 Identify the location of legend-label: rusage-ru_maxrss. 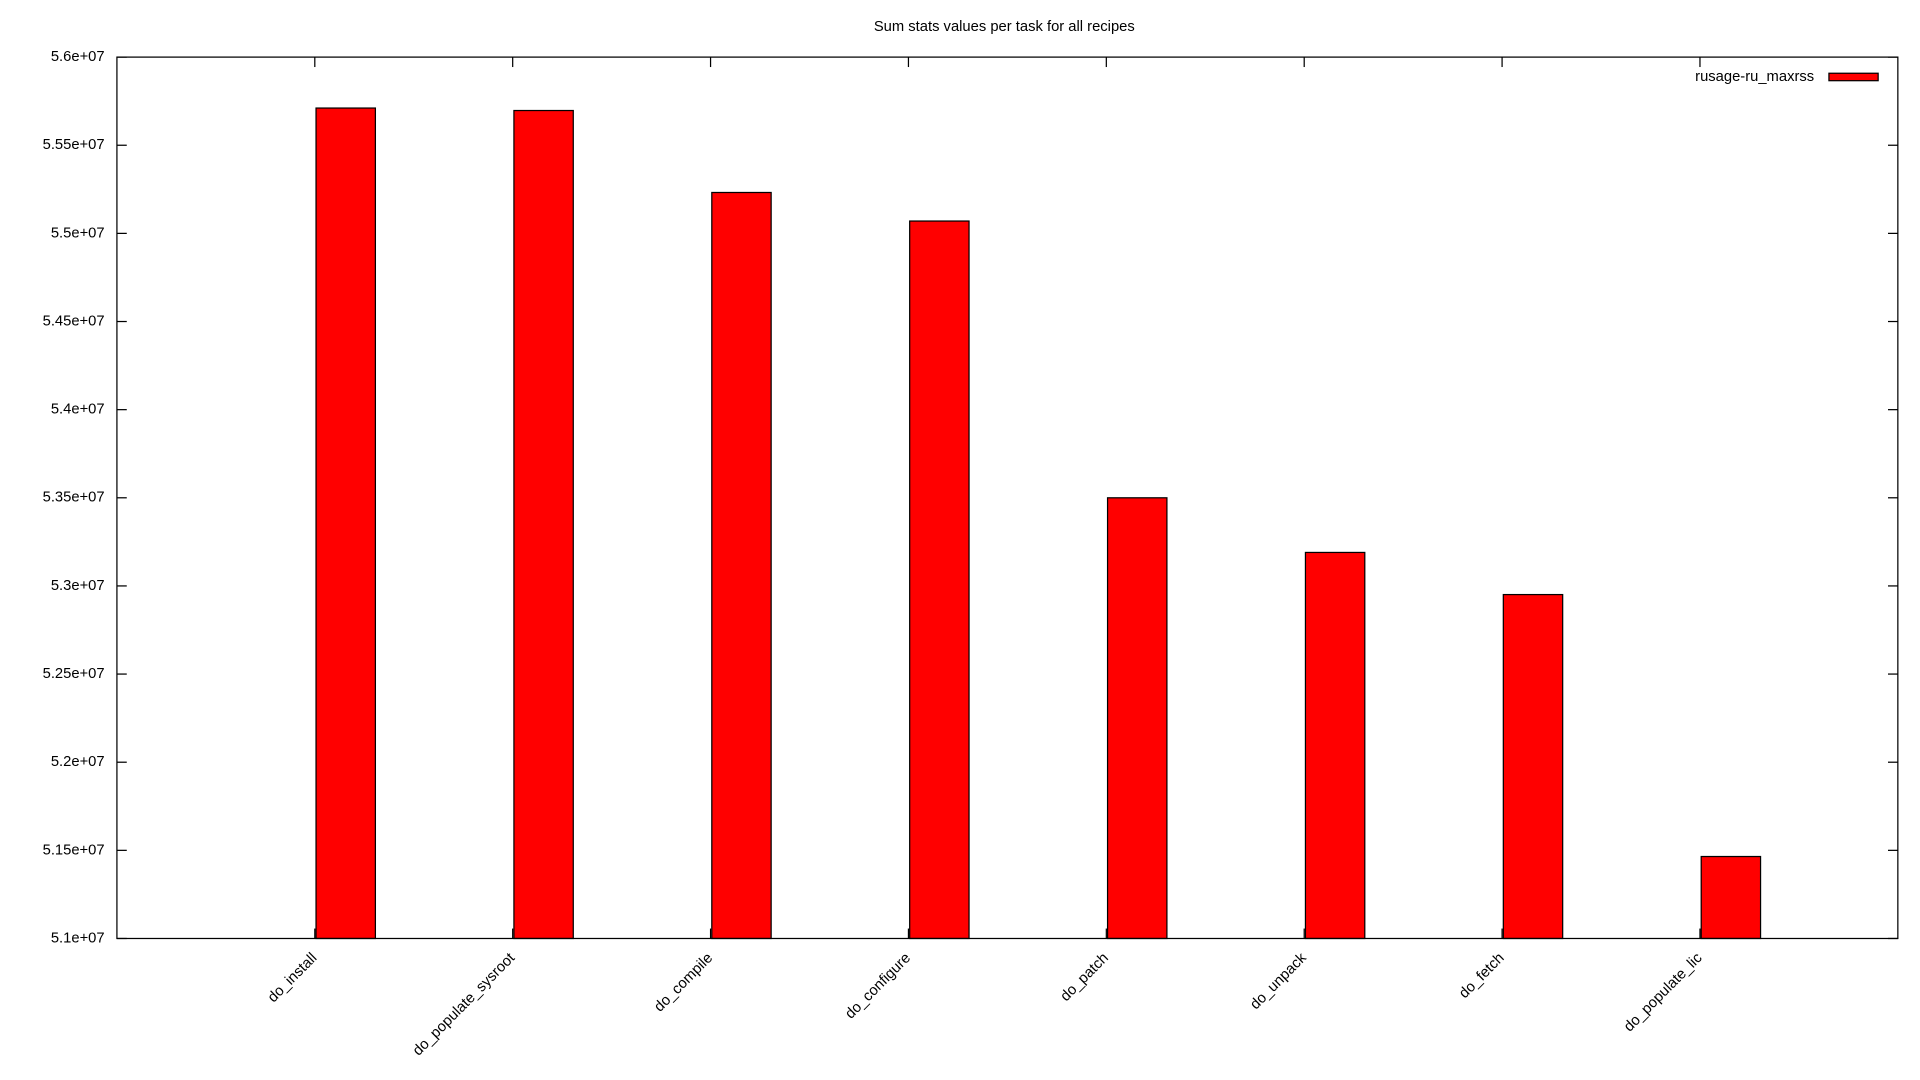
(1754, 77).